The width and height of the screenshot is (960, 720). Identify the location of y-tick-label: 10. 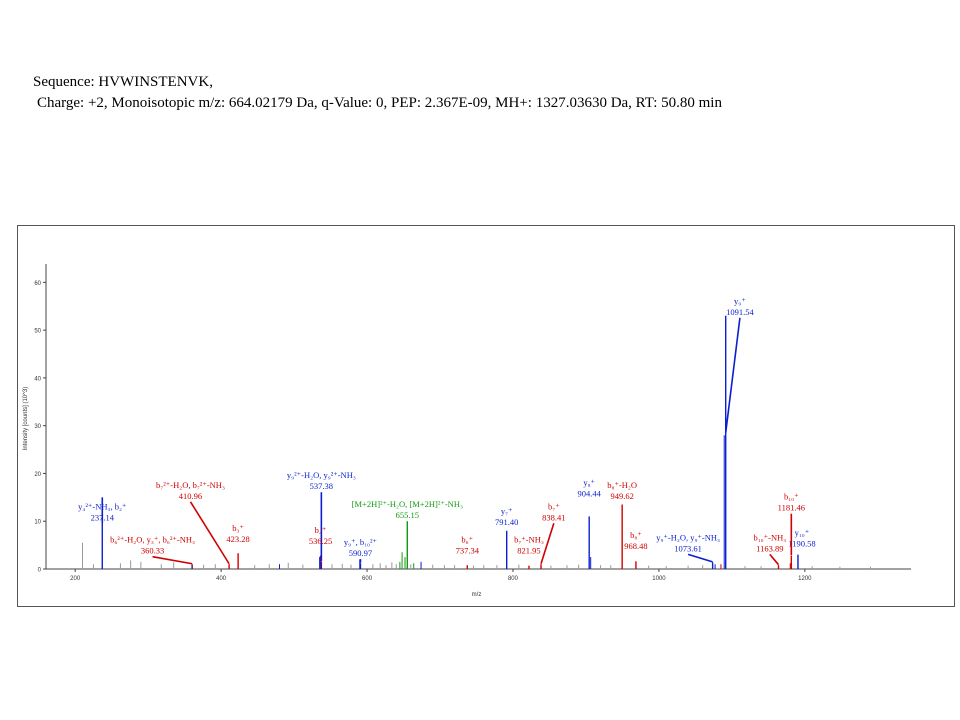
(37, 523).